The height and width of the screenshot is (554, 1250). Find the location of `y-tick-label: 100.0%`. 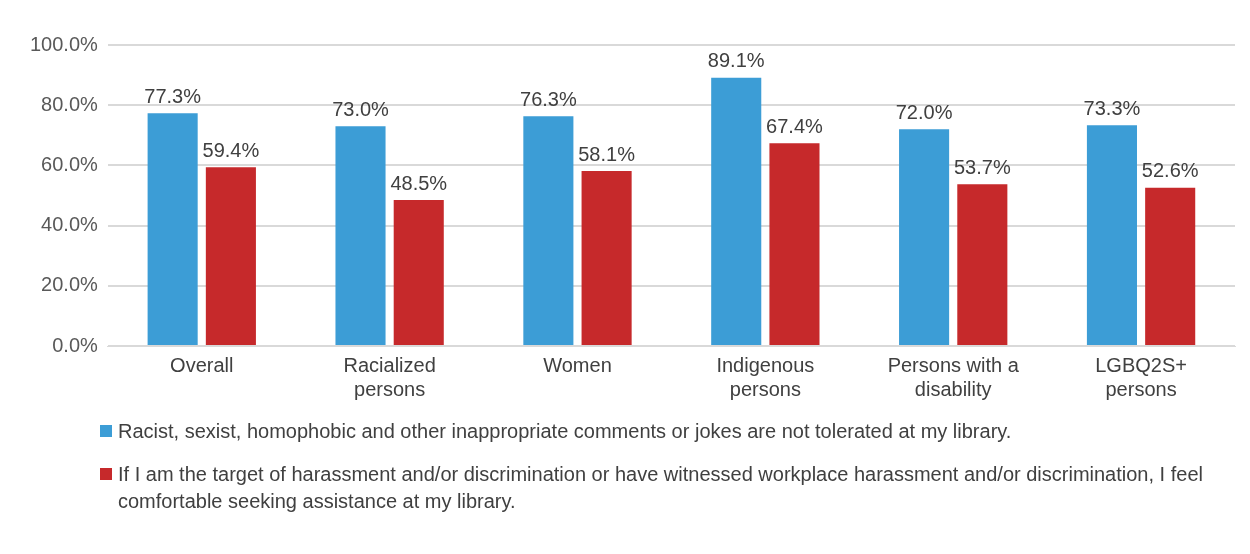

y-tick-label: 100.0% is located at coordinates (64, 43).